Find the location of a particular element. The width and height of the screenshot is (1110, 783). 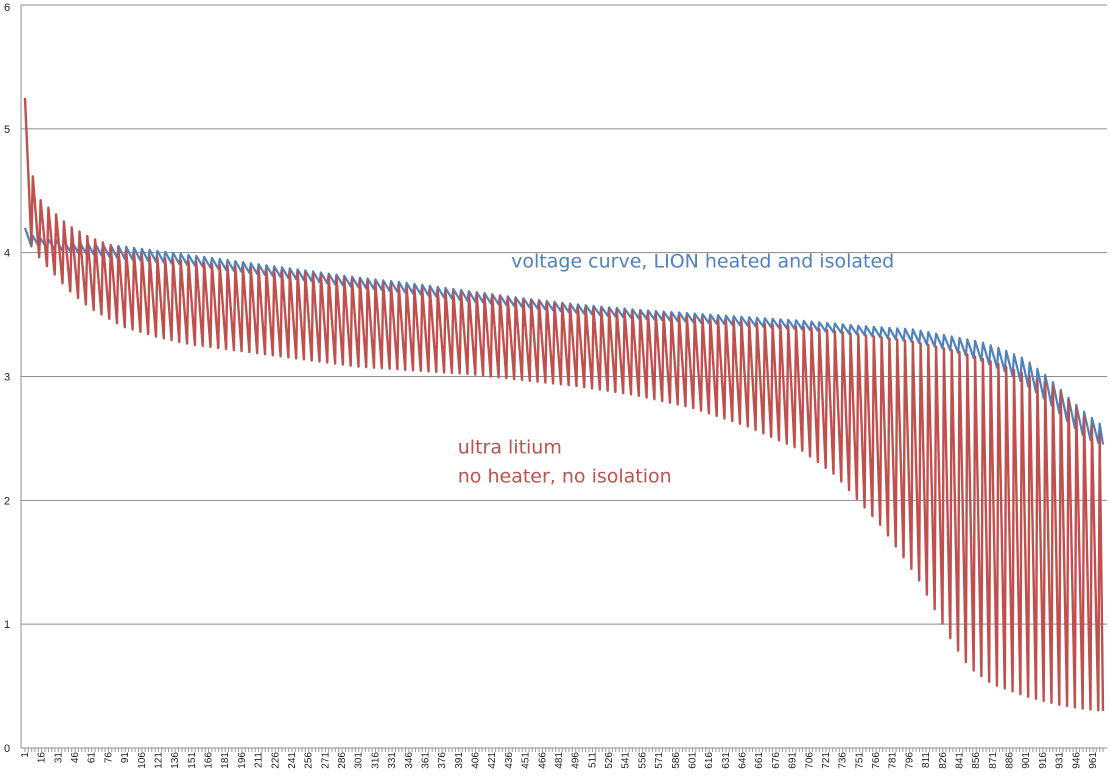

x-tick-label: 616 is located at coordinates (709, 760).